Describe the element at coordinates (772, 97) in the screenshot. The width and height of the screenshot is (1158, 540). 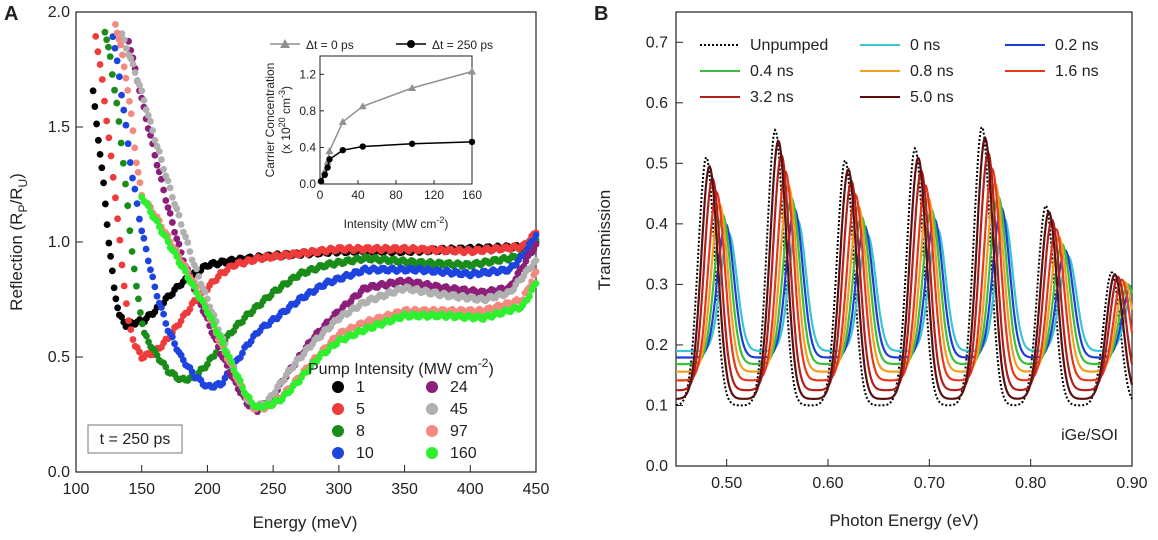
I see `legend-label: 3.2 ns` at that location.